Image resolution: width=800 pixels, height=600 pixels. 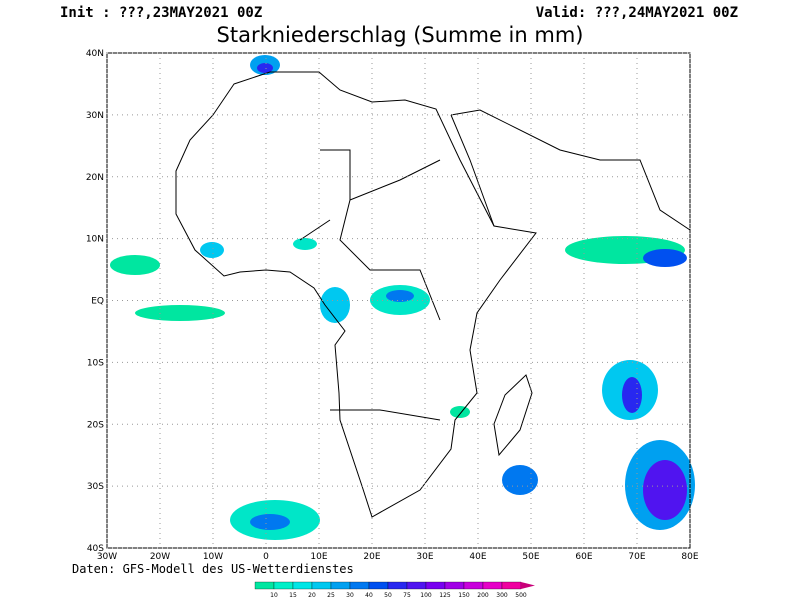 I want to click on lat-label: EQ, so click(x=97, y=302).